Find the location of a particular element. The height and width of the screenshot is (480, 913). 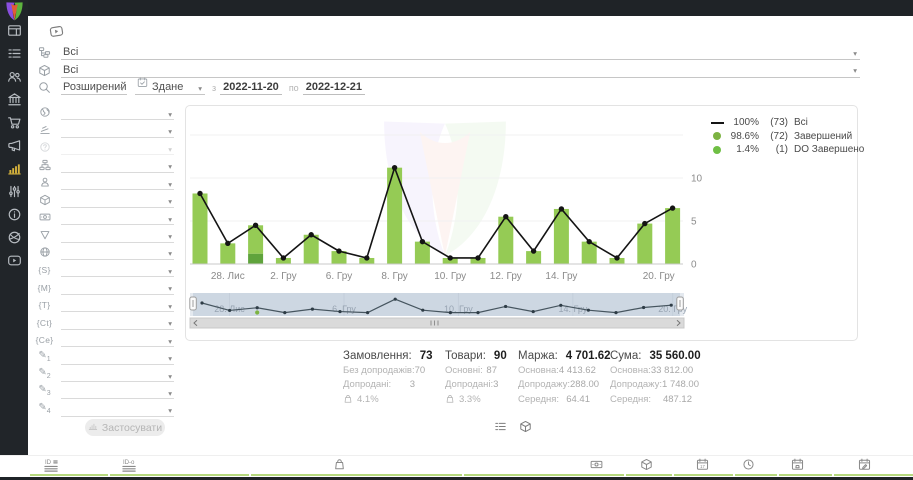

funnel-icon is located at coordinates (44, 236).